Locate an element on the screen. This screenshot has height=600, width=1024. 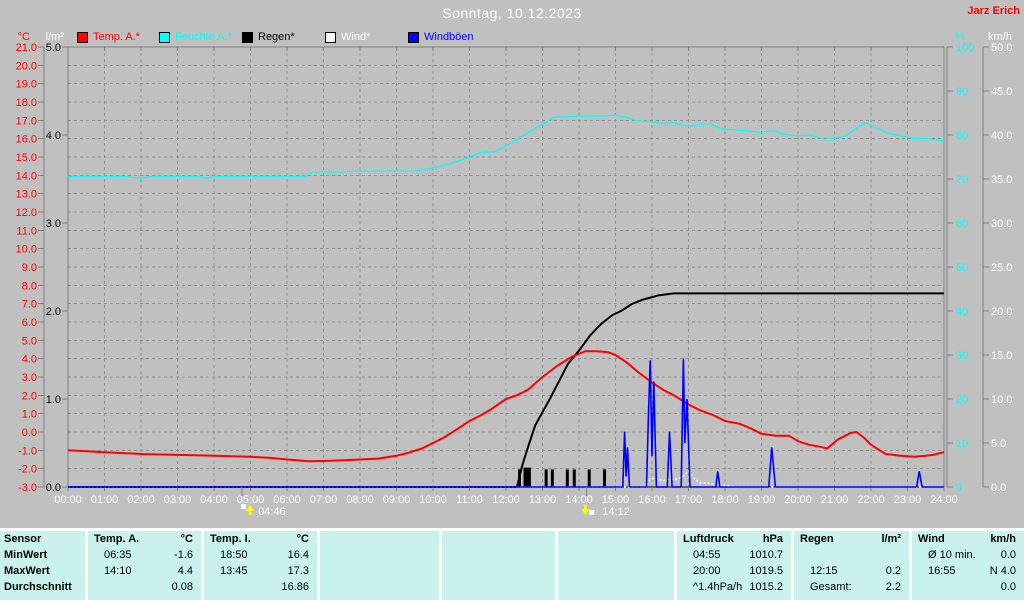
cell-time: 12:15 is located at coordinates (824, 571).